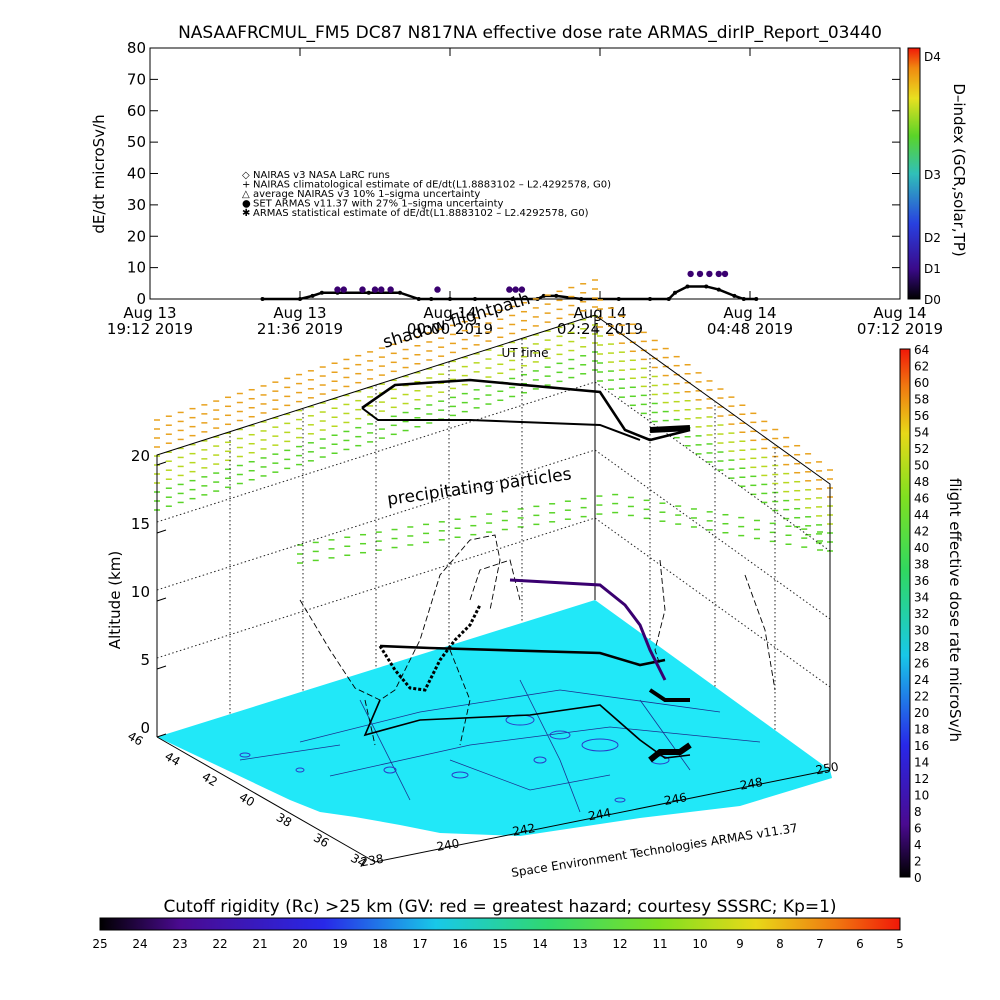 The width and height of the screenshot is (1000, 1000). I want to click on y-tick-label: 70, so click(136, 79).